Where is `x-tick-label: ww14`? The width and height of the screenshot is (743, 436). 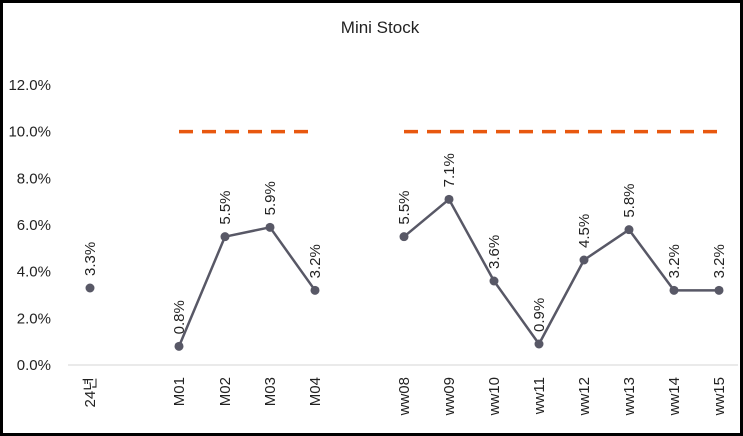
x-tick-label: ww14 is located at coordinates (674, 396).